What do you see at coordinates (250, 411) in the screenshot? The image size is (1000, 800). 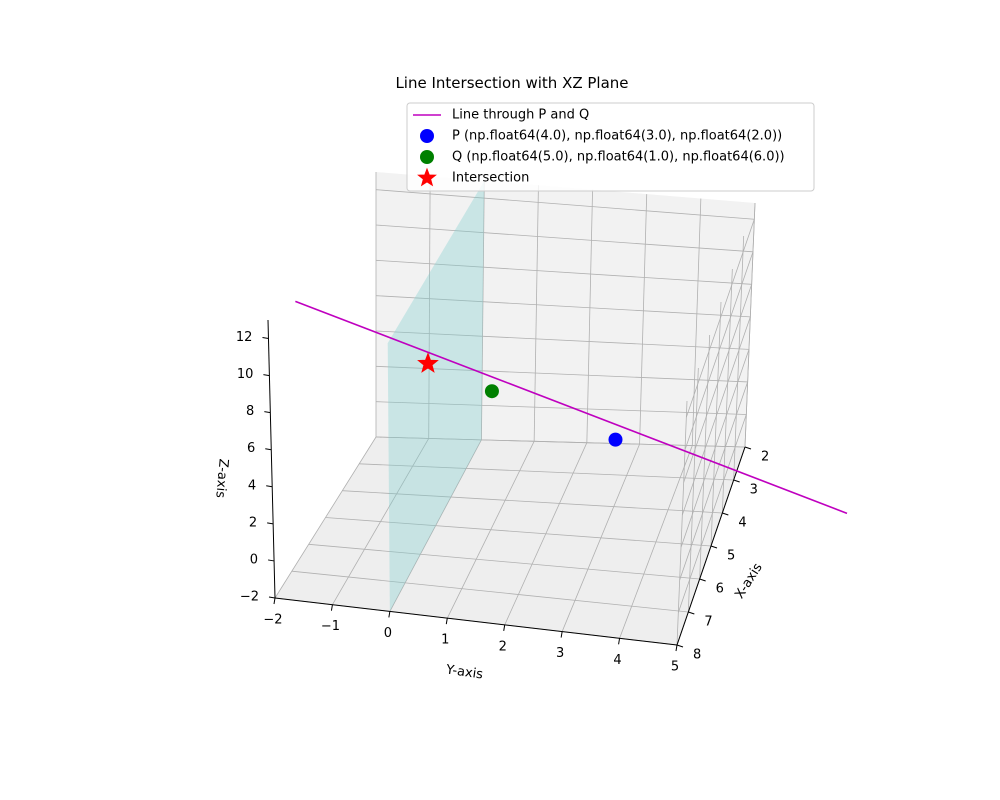 I see `z-tick-label: 8` at bounding box center [250, 411].